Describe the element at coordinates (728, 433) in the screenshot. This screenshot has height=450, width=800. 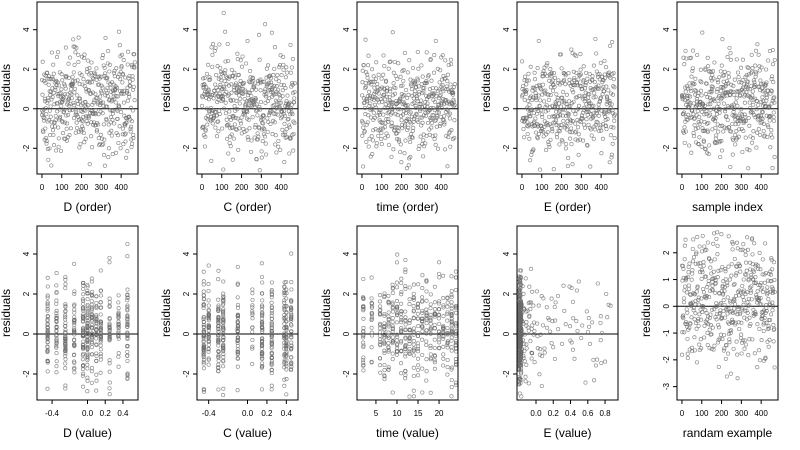
I see `x-axis-label: randam example` at that location.